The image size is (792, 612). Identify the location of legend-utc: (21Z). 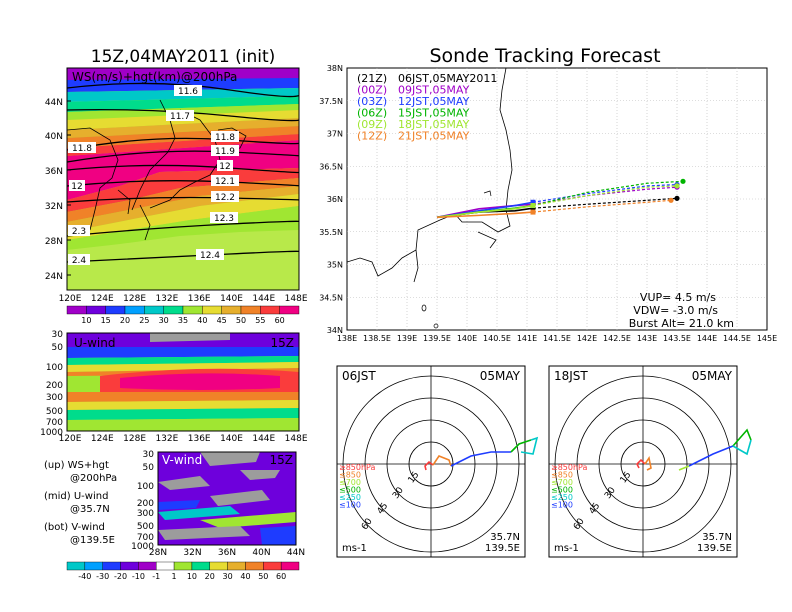
(372, 78).